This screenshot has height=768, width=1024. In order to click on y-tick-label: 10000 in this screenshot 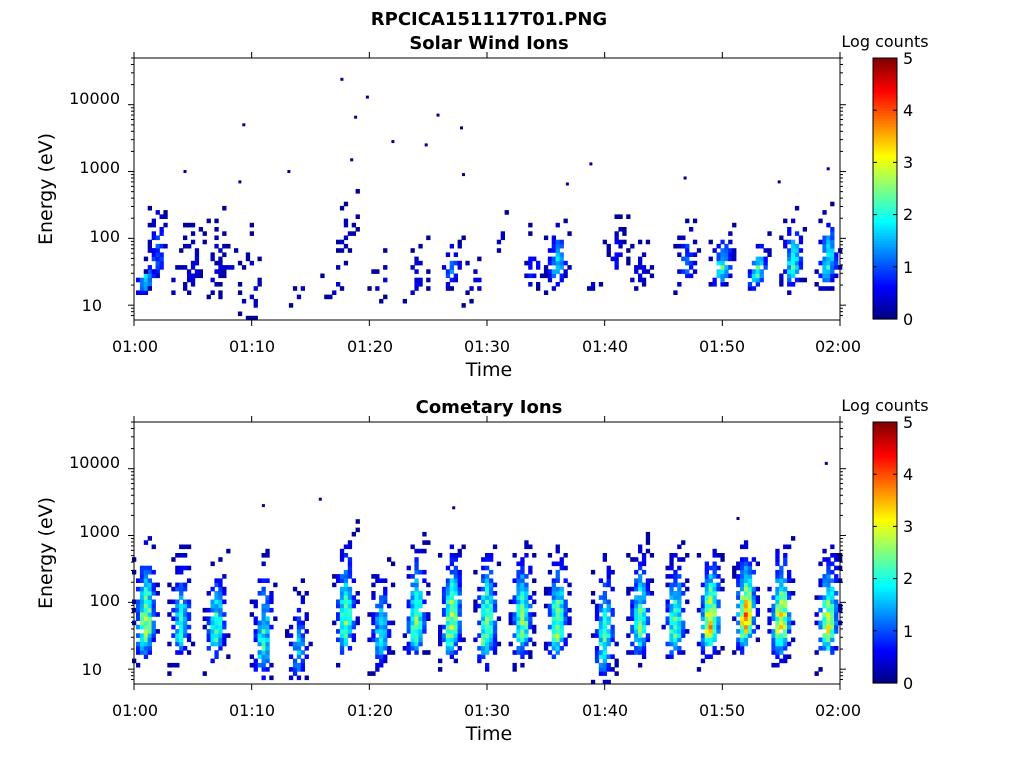, I will do `click(94, 98)`.